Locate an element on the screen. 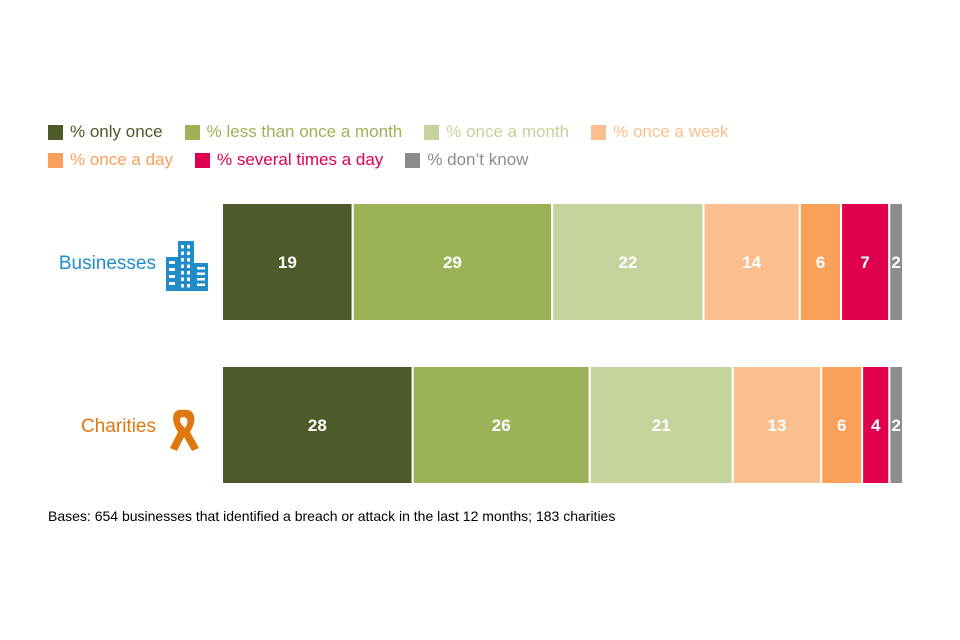 This screenshot has width=960, height=640. legend-item: % once a month is located at coordinates (496, 132).